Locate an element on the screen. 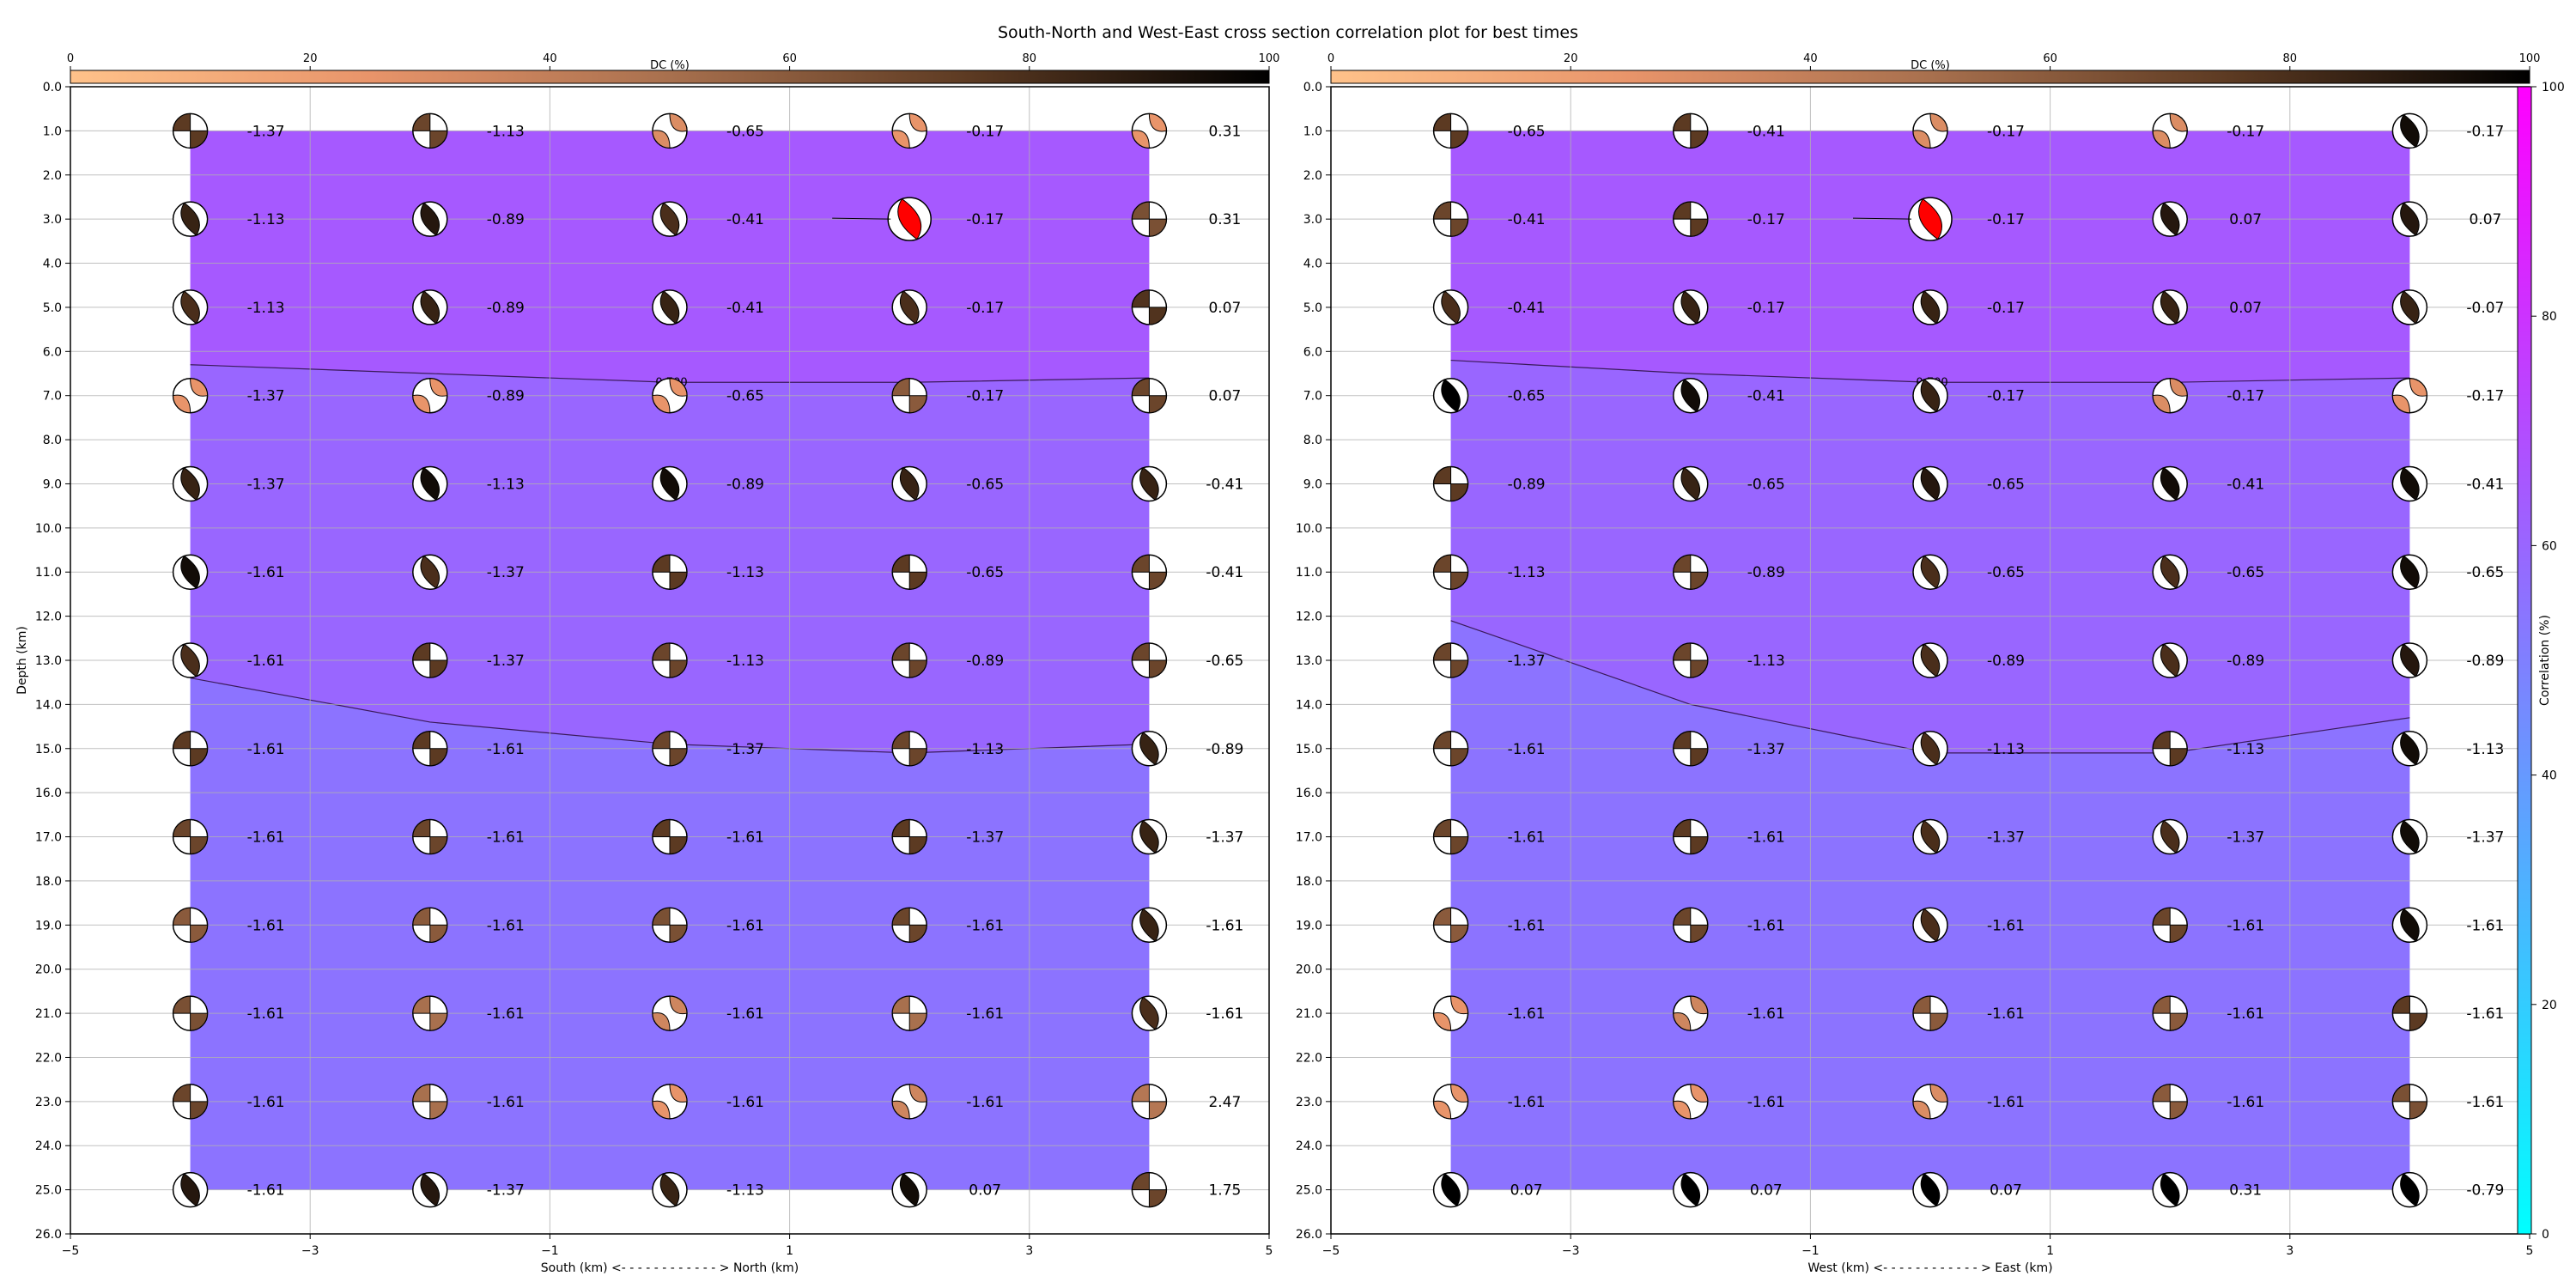 The image size is (2576, 1288). x-tick-label: 1 is located at coordinates (2050, 1251).